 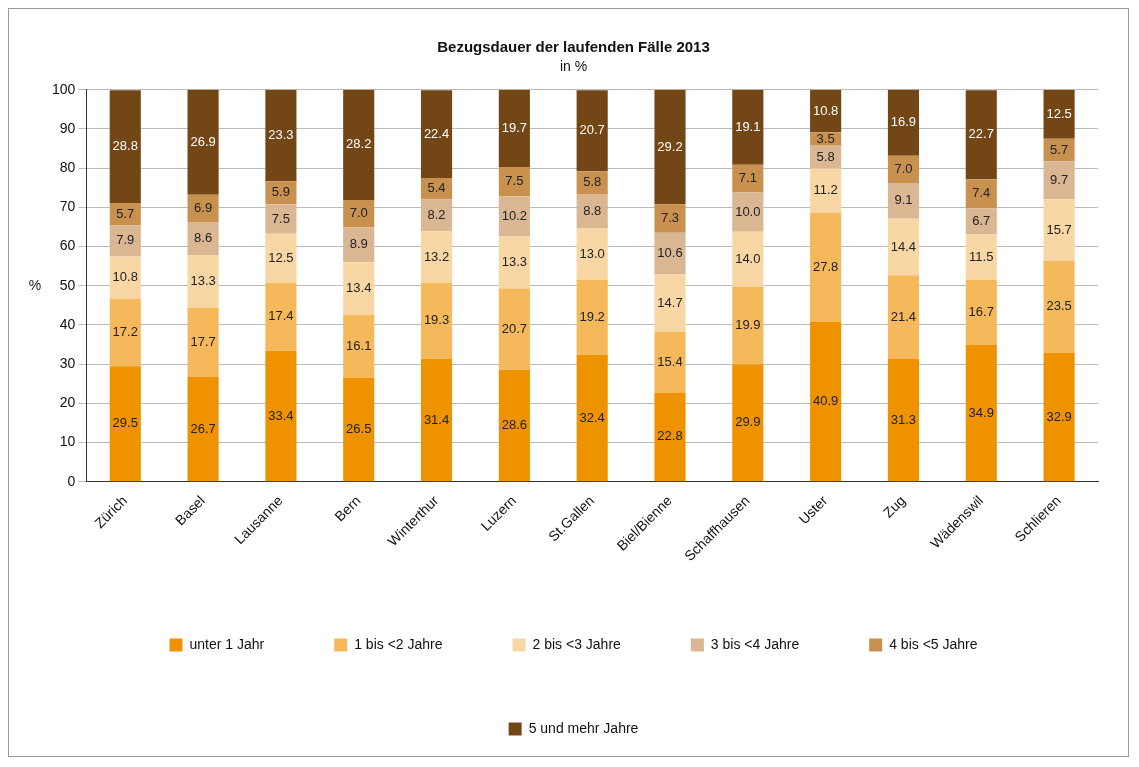 What do you see at coordinates (359, 345) in the screenshot?
I see `data-label: 16.1` at bounding box center [359, 345].